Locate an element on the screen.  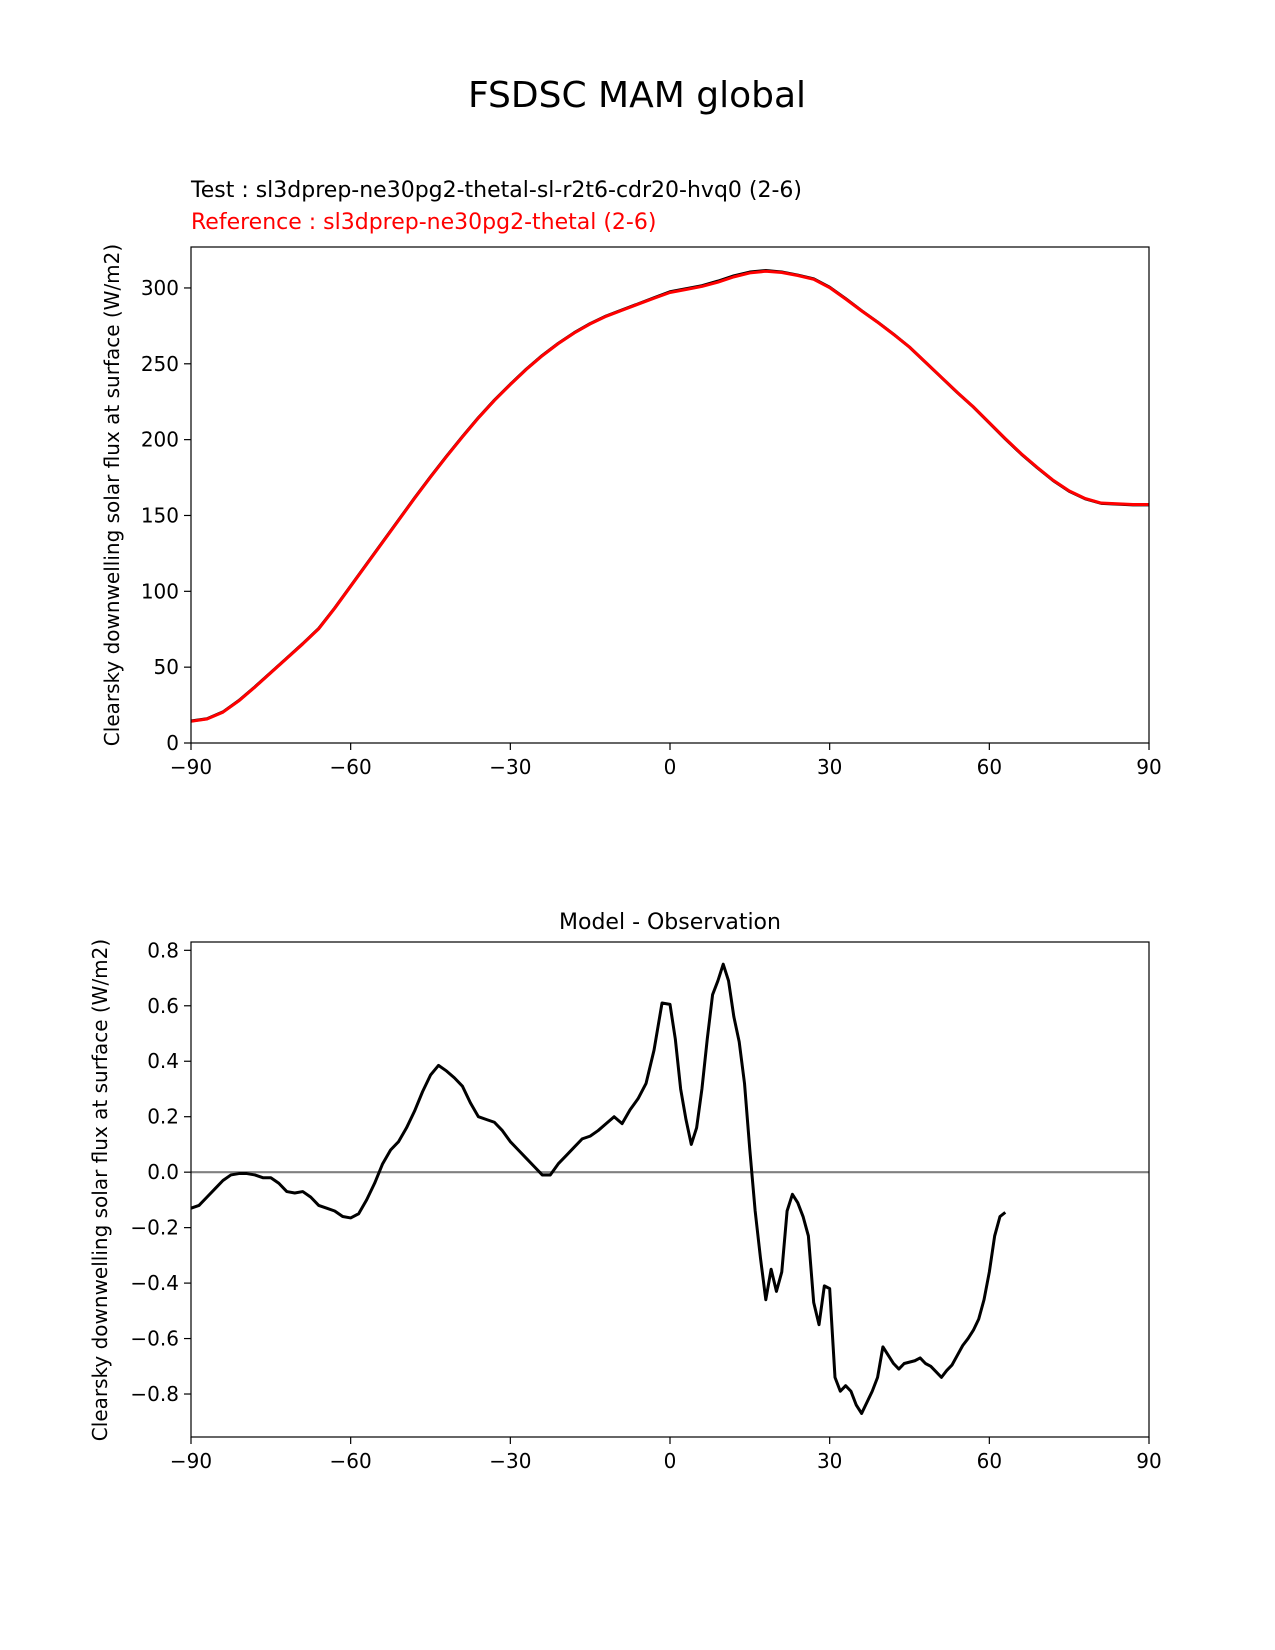
top-x-tick-label: 0 is located at coordinates (670, 767).